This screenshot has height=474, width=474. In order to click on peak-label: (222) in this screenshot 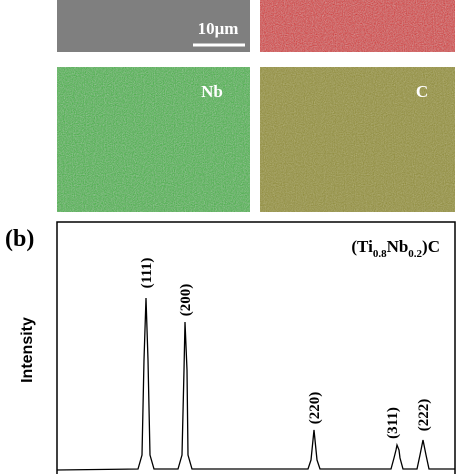, I will do `click(424, 415)`.